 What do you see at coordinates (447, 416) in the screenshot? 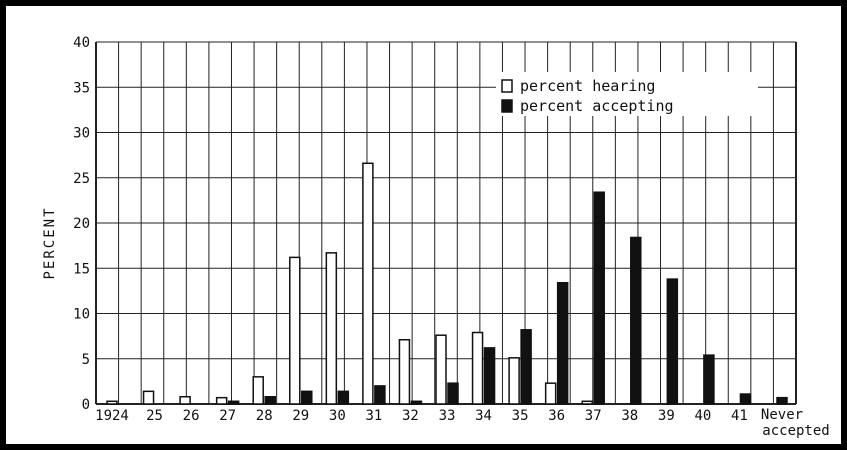
I see `x-tick-label: 33` at bounding box center [447, 416].